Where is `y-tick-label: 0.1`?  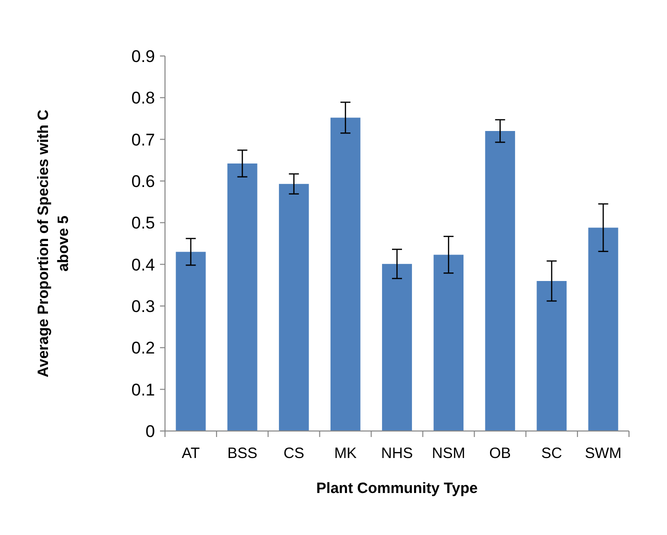 y-tick-label: 0.1 is located at coordinates (143, 390).